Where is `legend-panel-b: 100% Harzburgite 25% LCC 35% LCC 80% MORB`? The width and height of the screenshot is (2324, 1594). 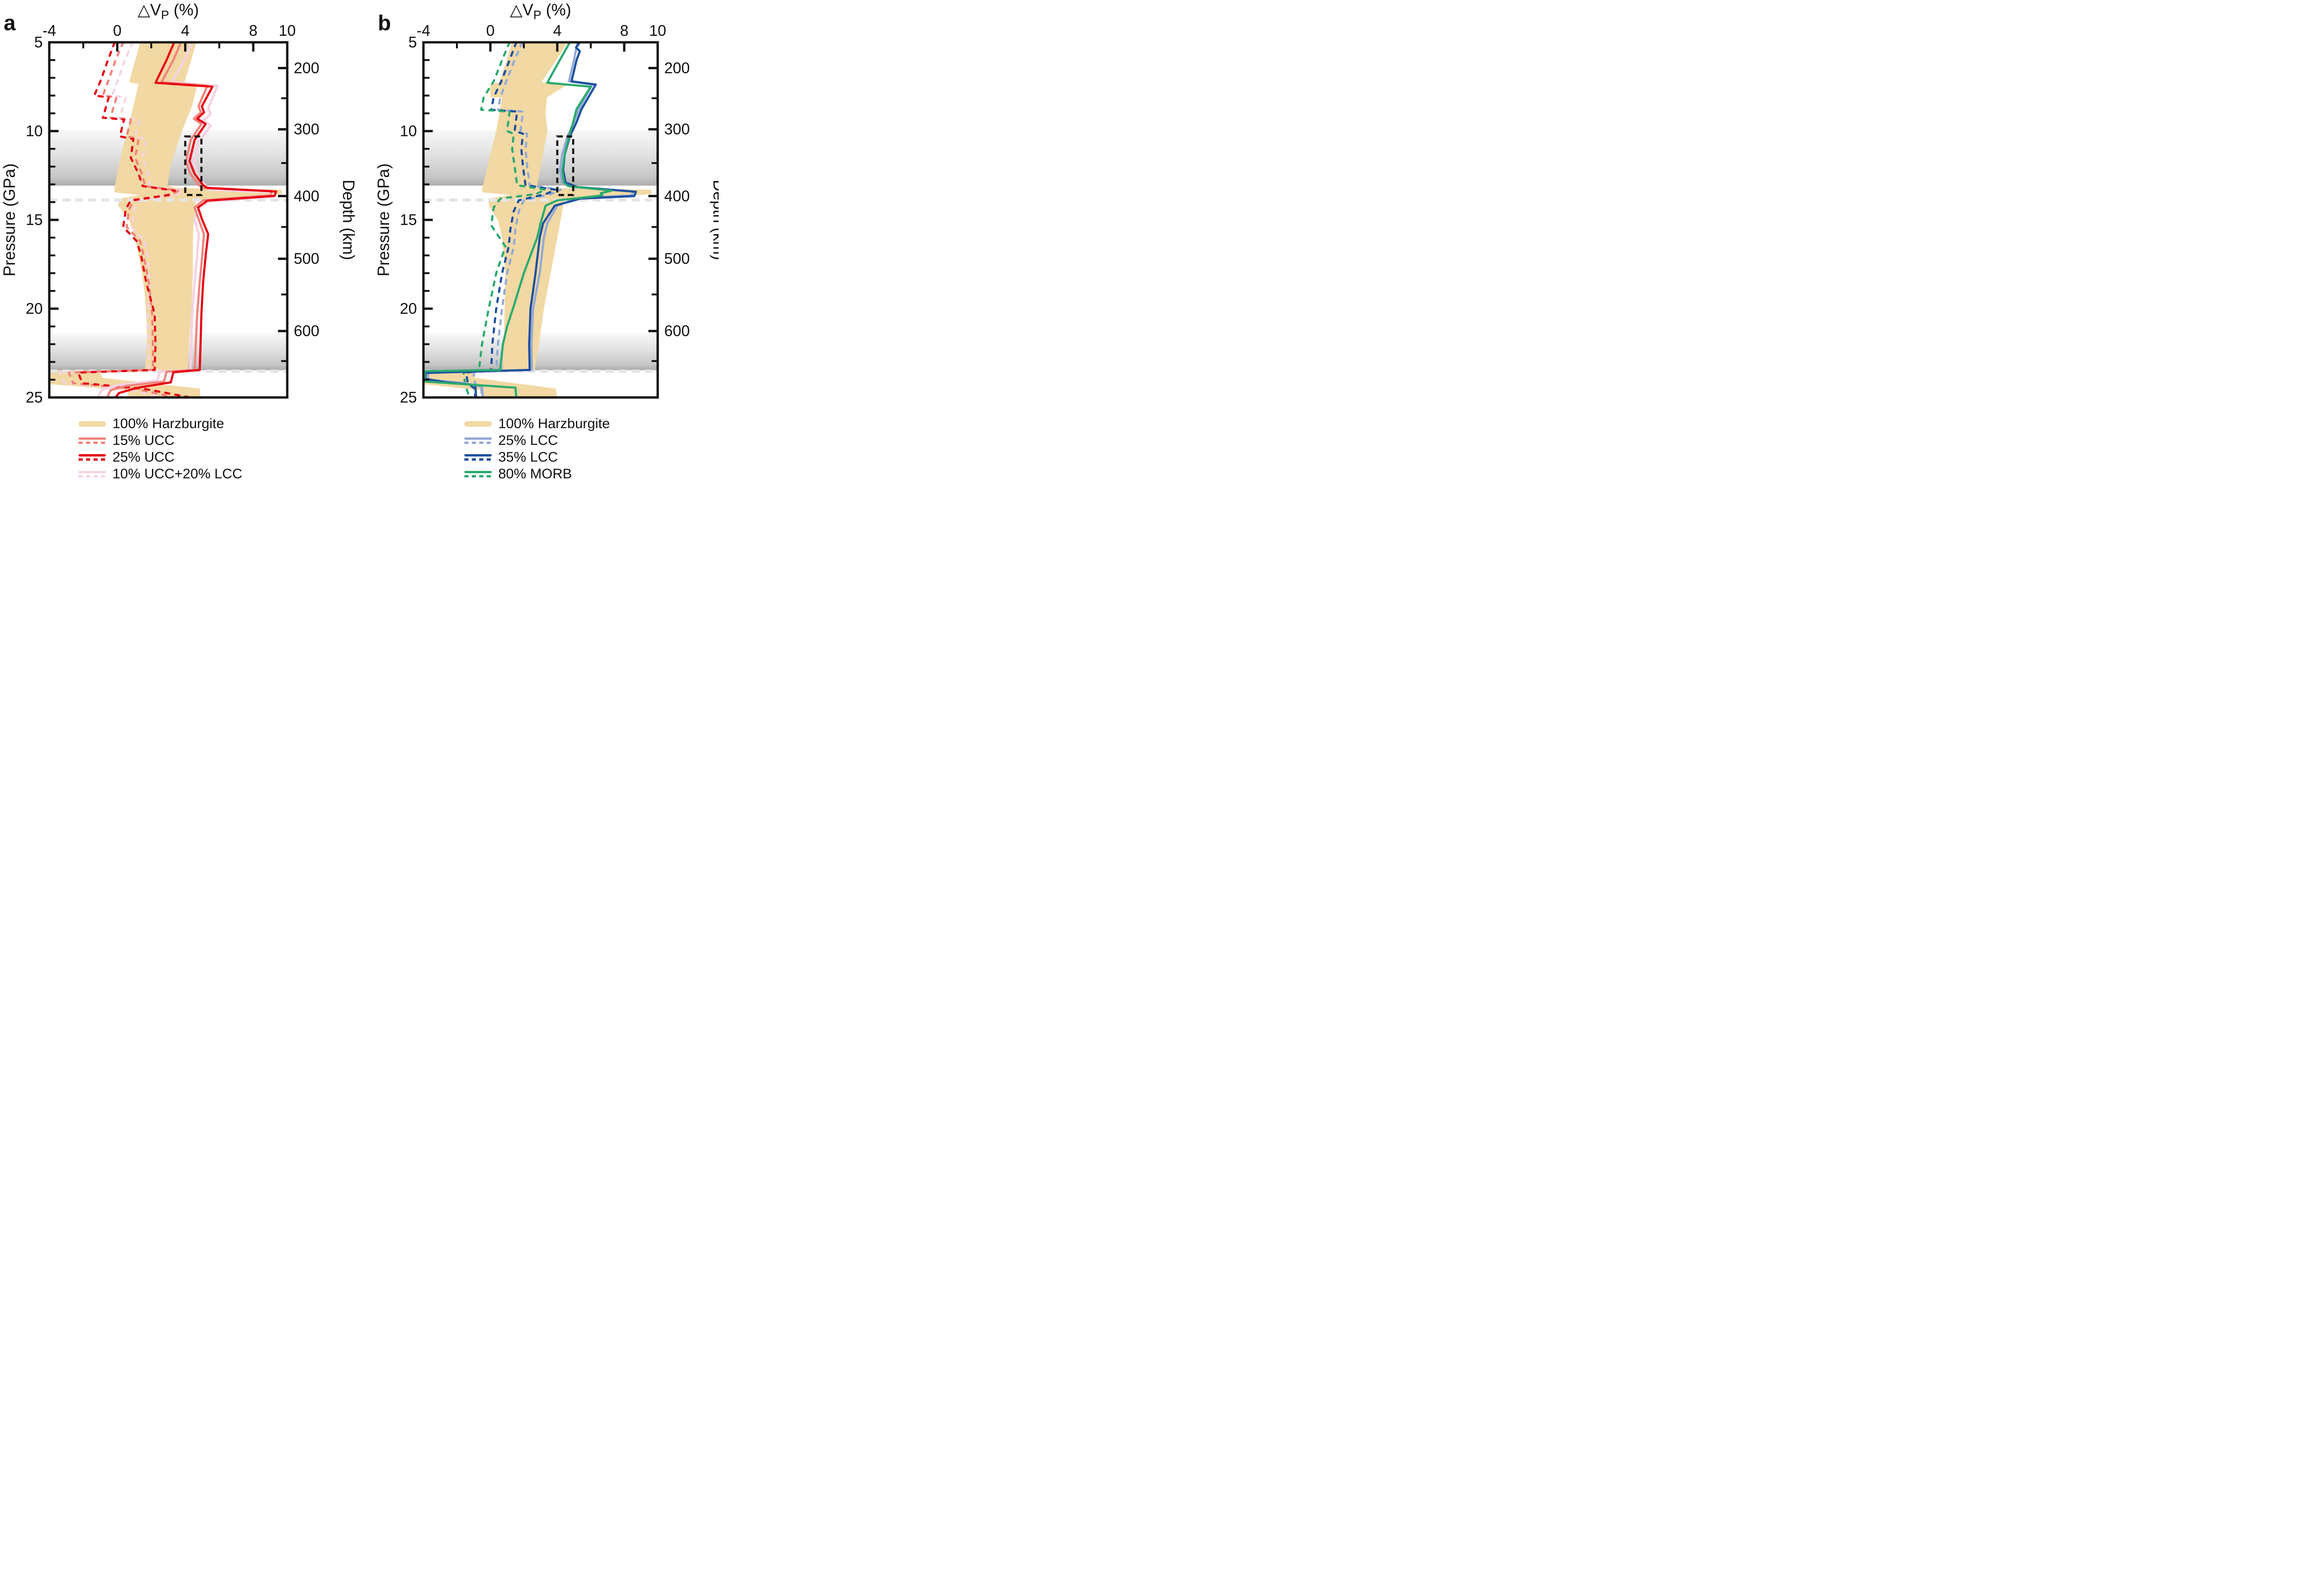
legend-panel-b: 100% Harzburgite 25% LCC 35% LCC 80% MORB is located at coordinates (537, 447).